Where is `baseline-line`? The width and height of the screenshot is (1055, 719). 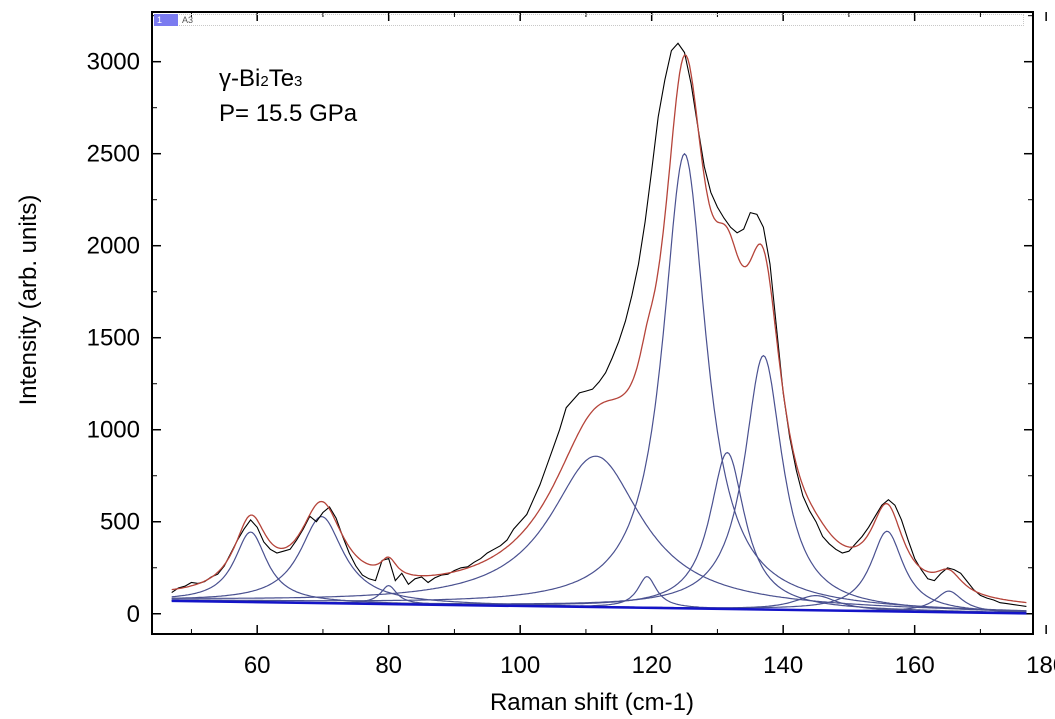
baseline-line is located at coordinates (599, 607).